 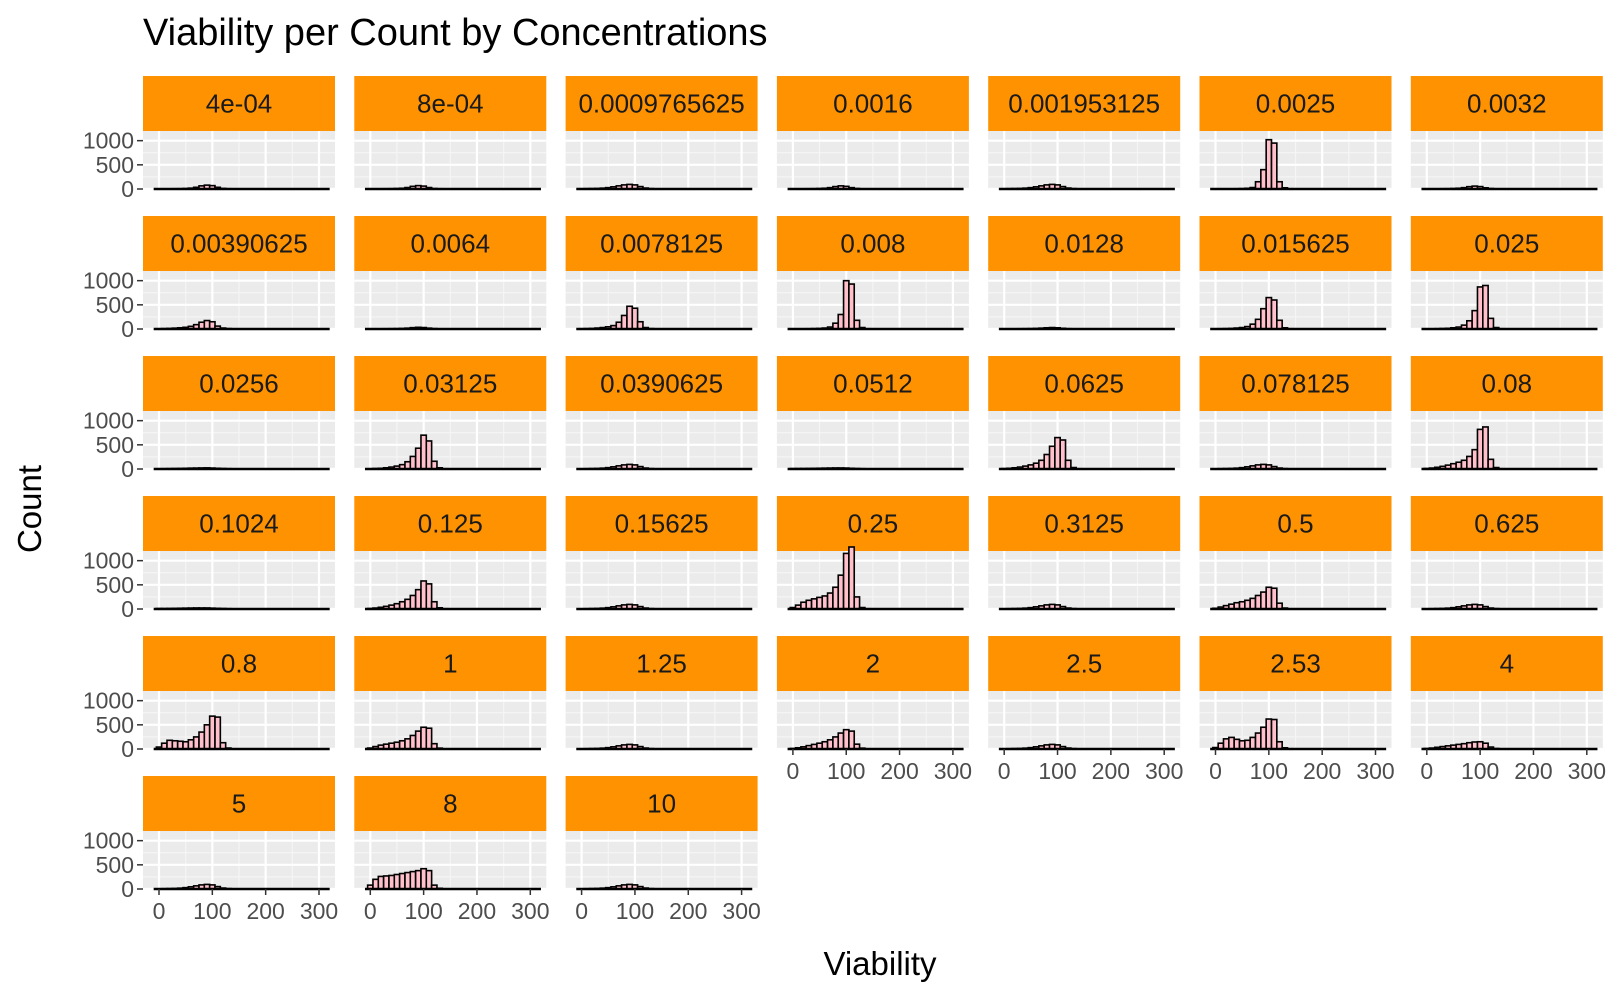 What do you see at coordinates (1085, 710) in the screenshot?
I see `facet-panel: 2.5 0 100 200 300` at bounding box center [1085, 710].